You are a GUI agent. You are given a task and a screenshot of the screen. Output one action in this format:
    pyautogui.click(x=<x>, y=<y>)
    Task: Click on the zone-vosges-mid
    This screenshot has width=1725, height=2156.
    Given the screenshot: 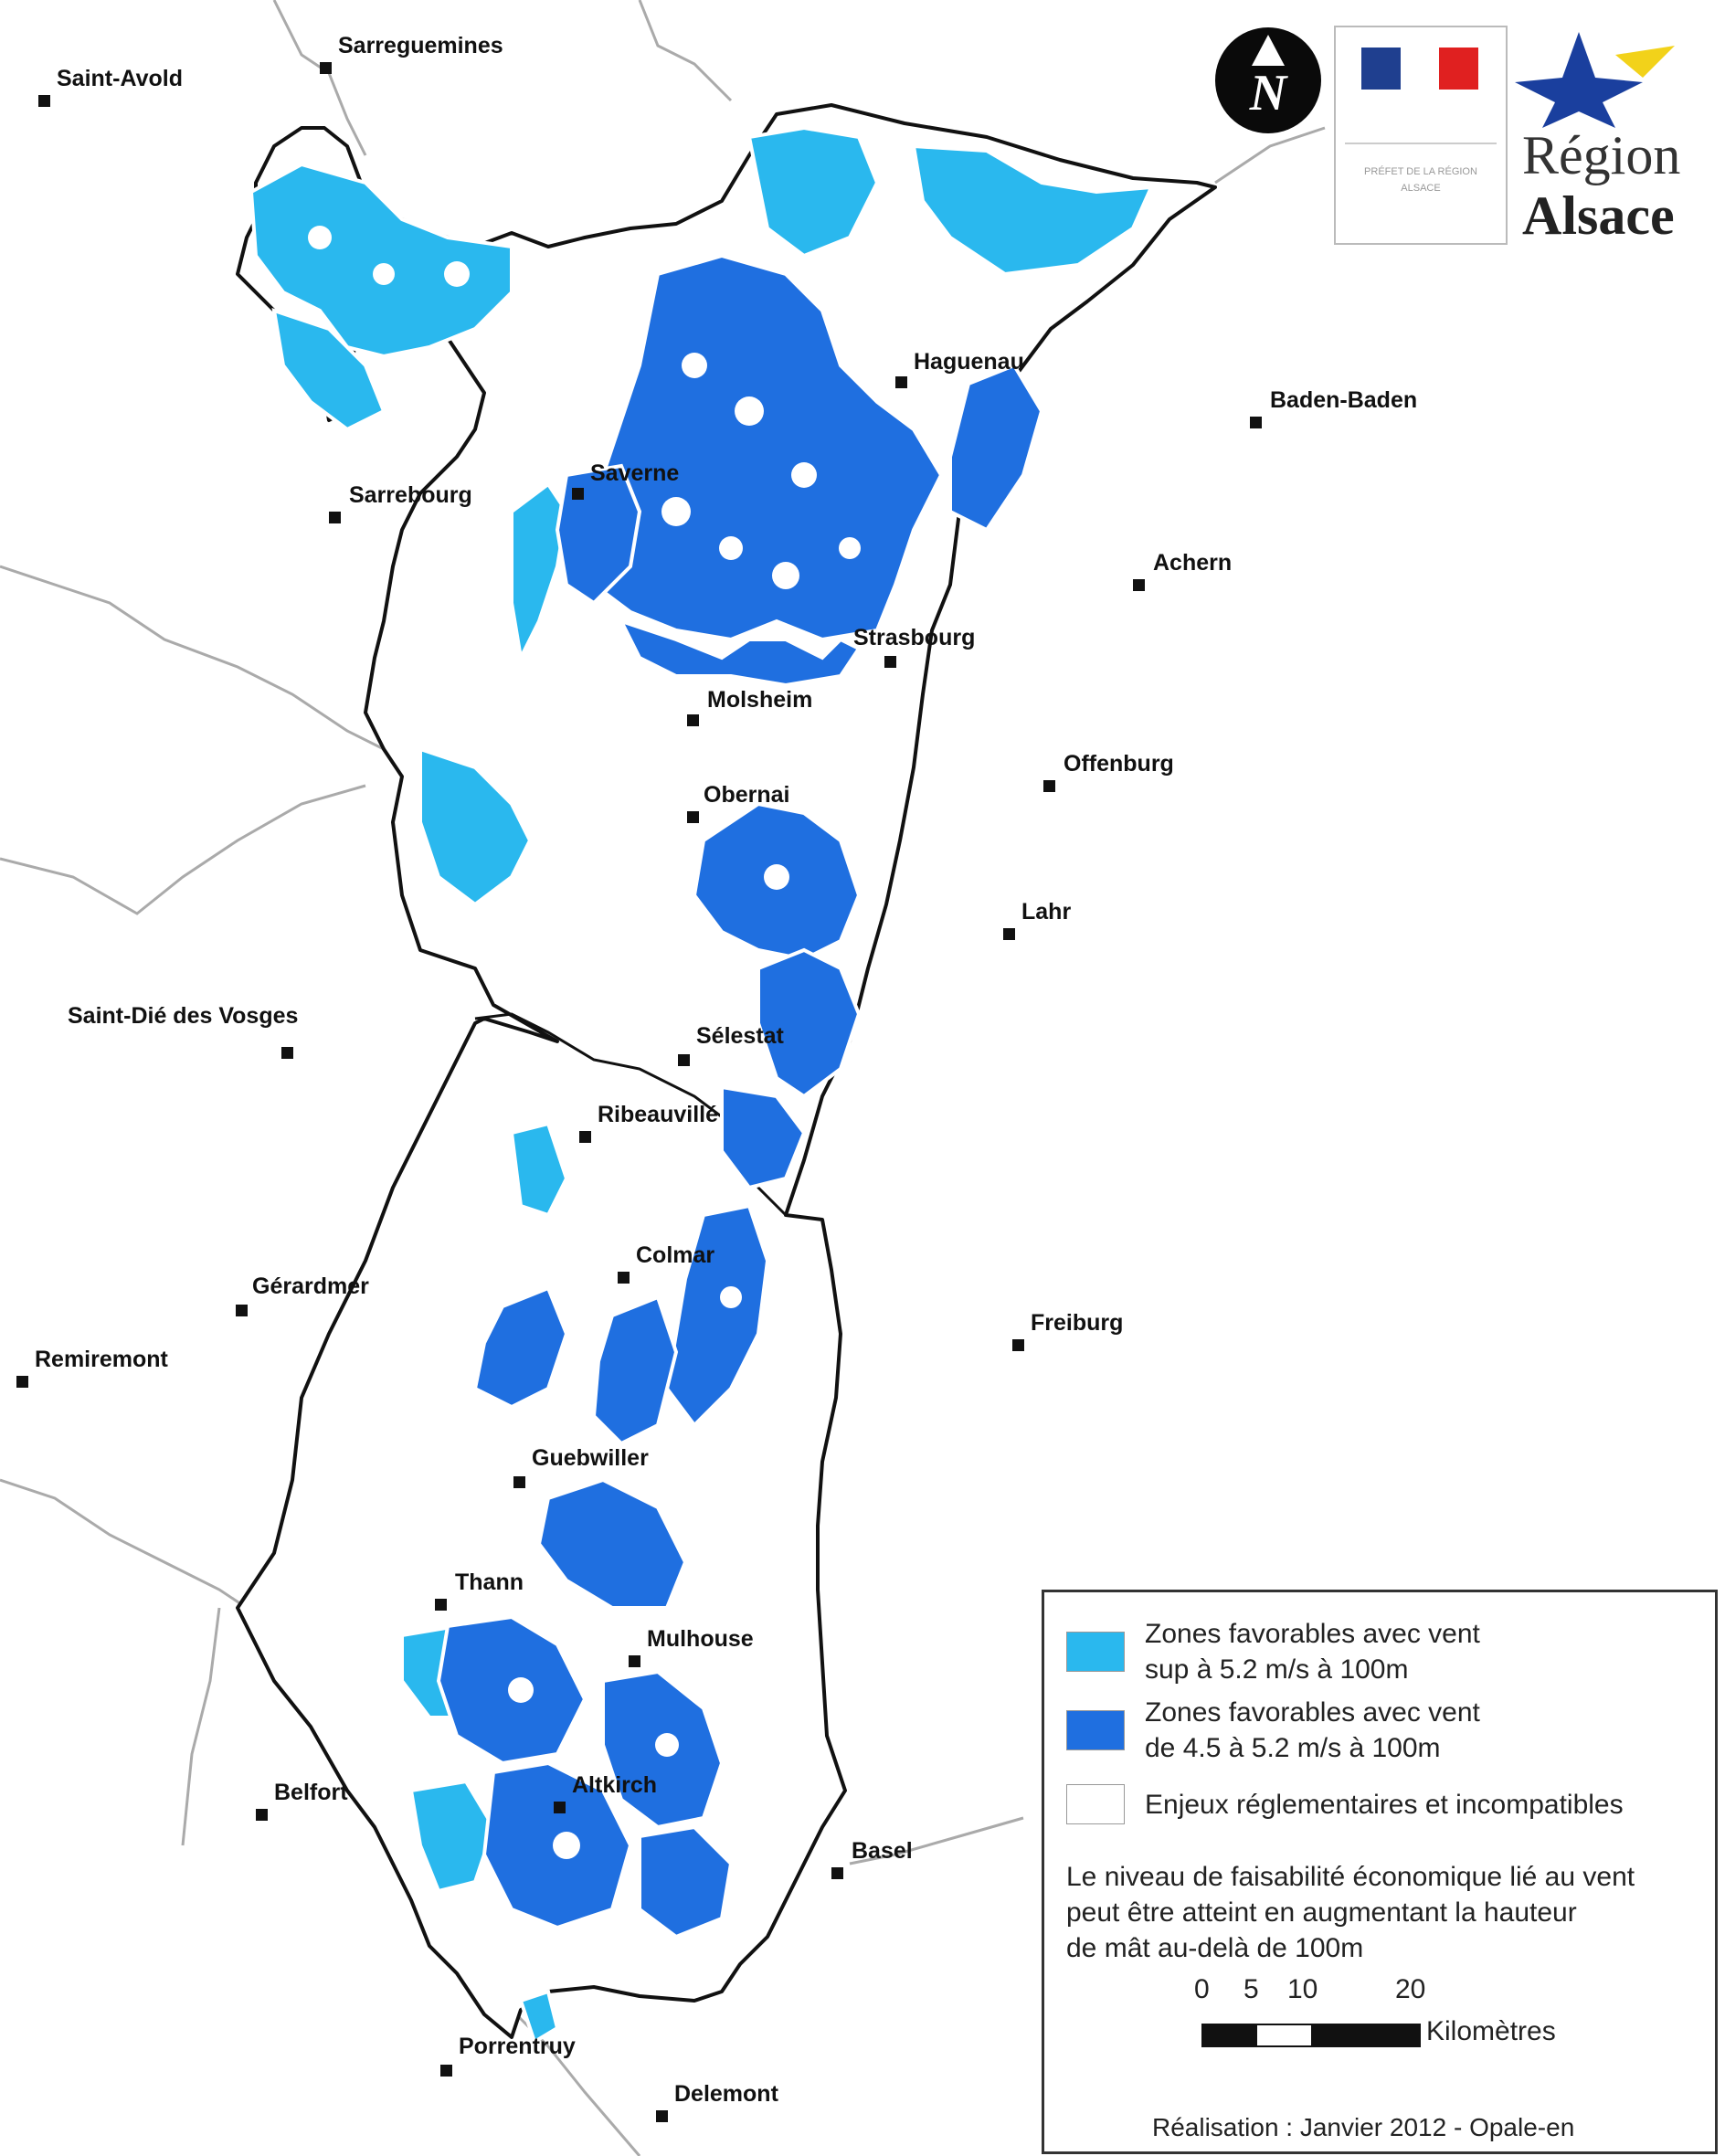 What is the action you would take?
    pyautogui.click(x=539, y=1169)
    